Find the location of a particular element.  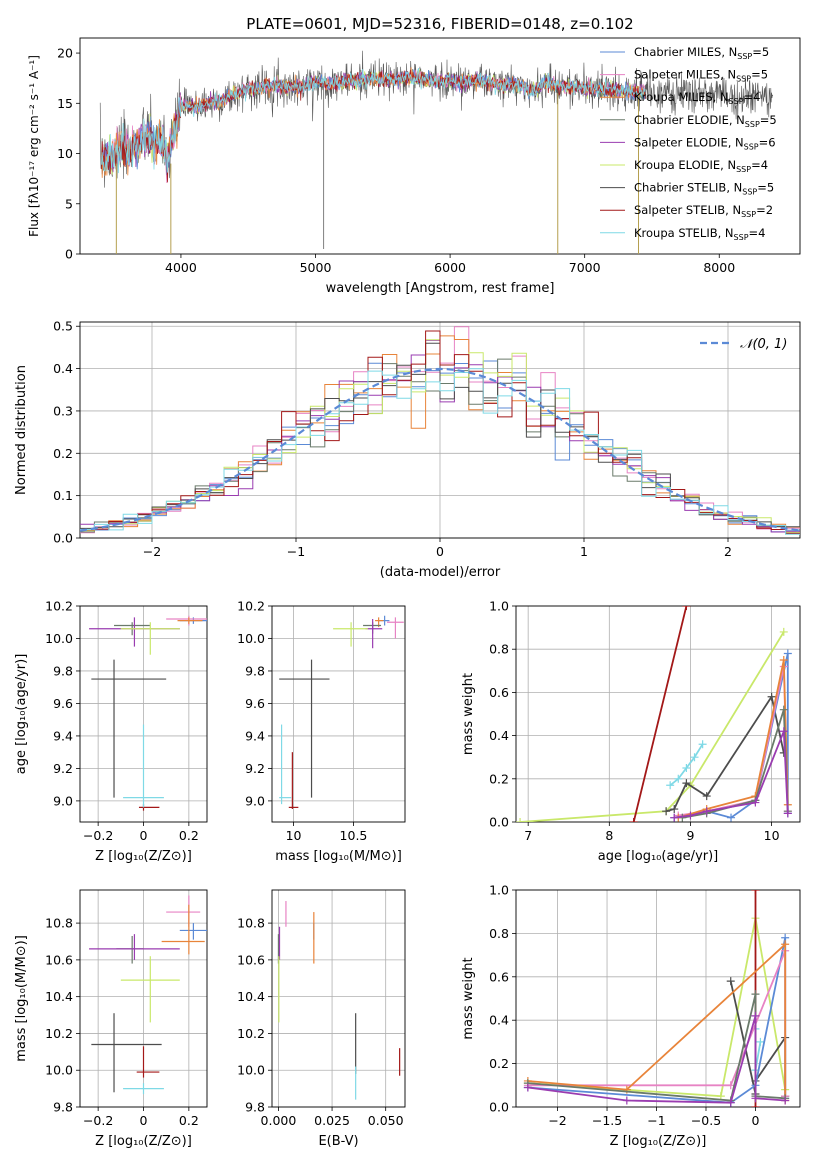

x-tick-label: 8000 is located at coordinates (719, 267).